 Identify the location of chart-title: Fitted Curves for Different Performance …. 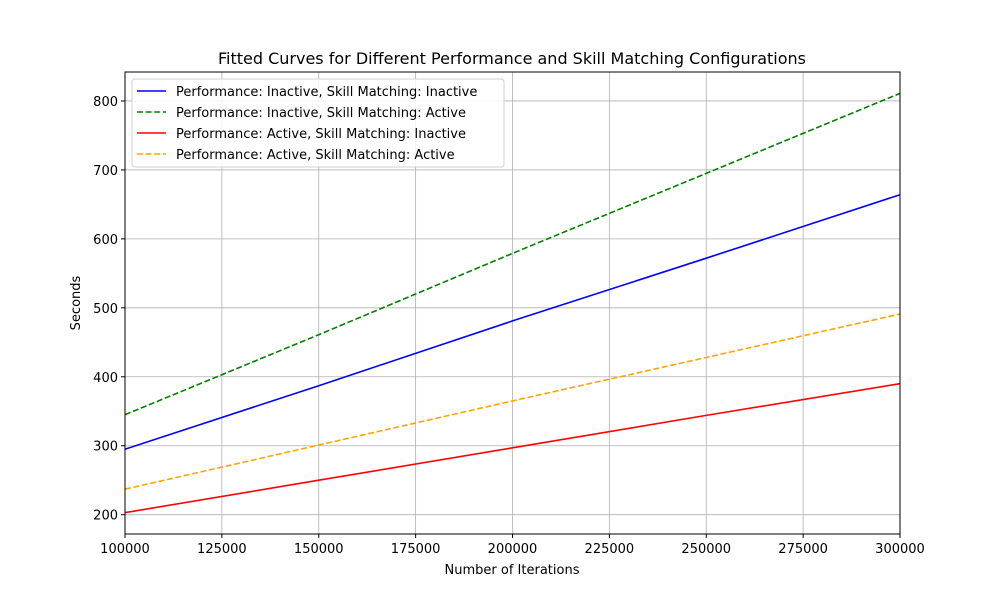
(512, 58).